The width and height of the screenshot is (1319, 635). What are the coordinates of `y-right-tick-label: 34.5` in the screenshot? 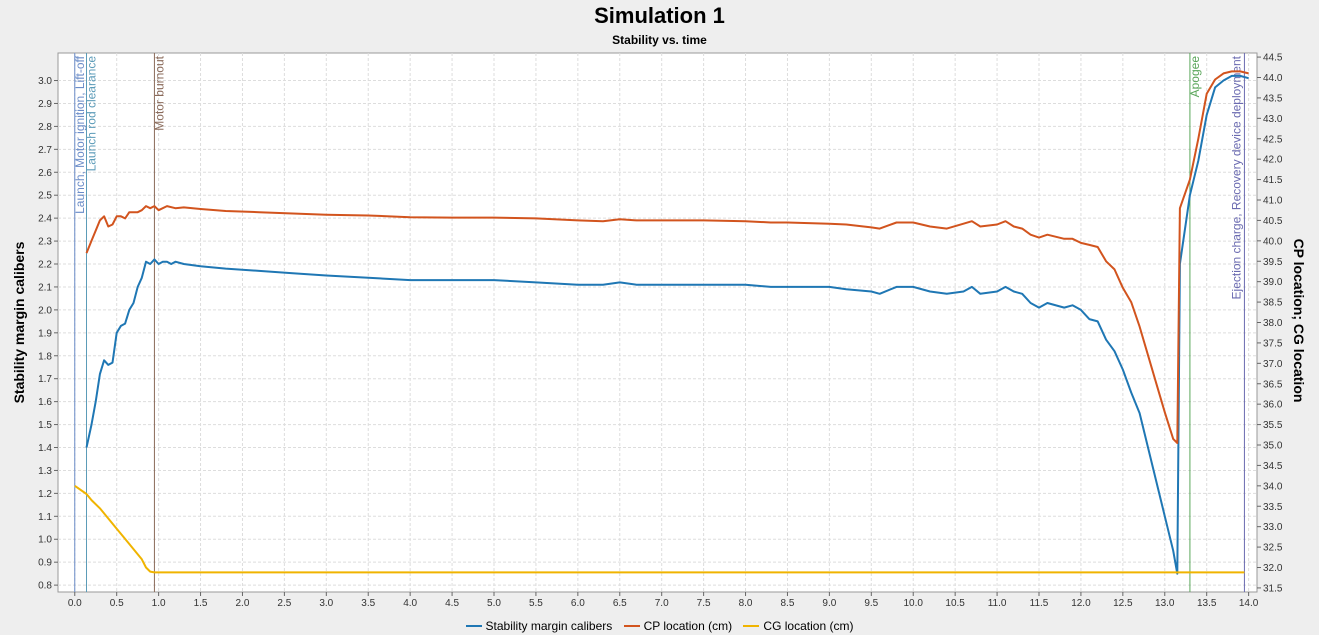 It's located at (1273, 466).